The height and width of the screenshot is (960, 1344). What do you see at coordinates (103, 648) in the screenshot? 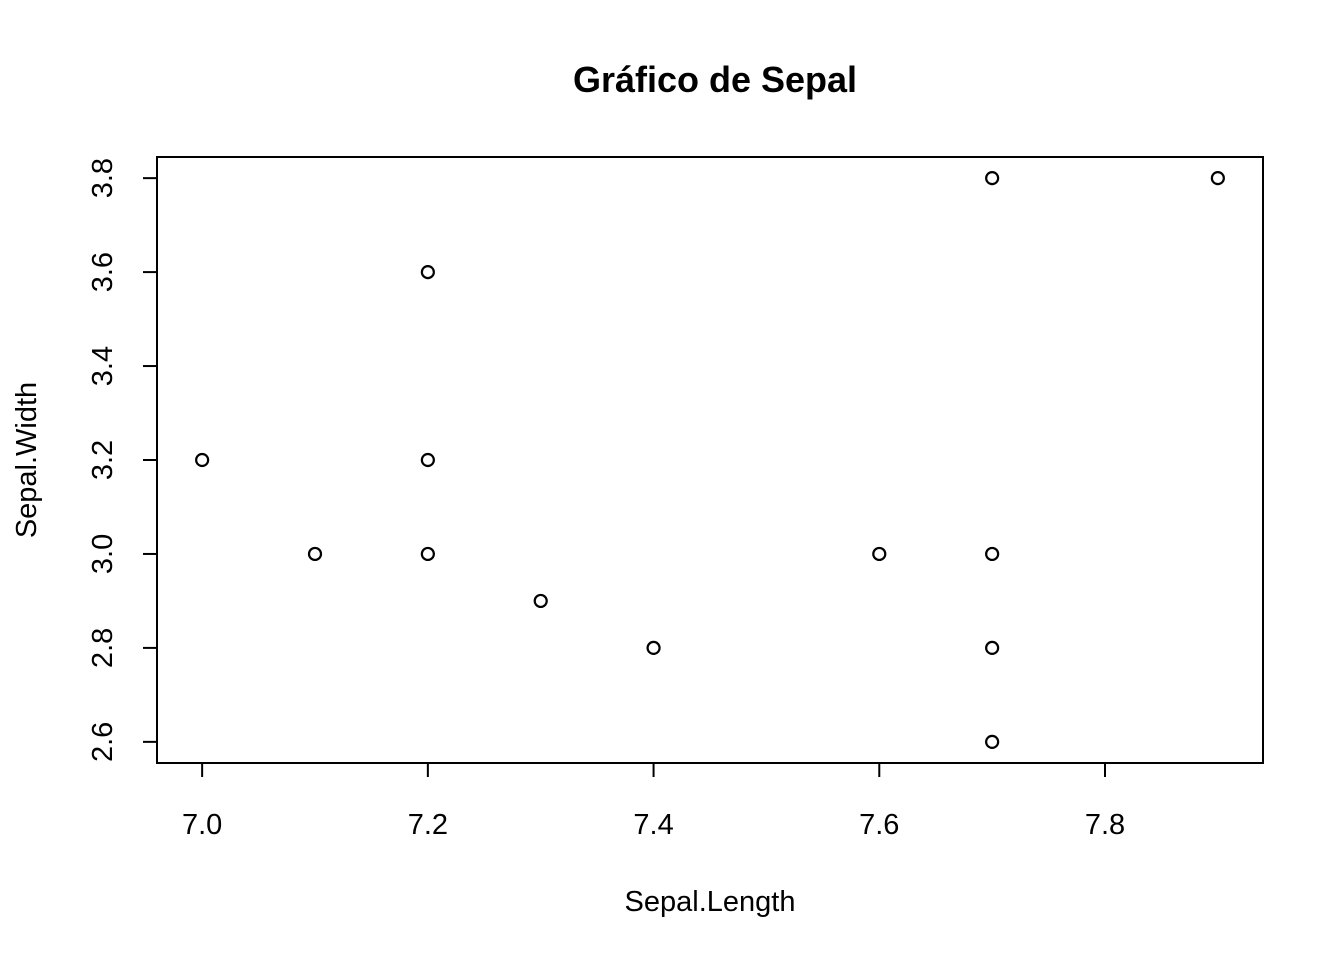
I see `y-tick-label: 2.8` at bounding box center [103, 648].